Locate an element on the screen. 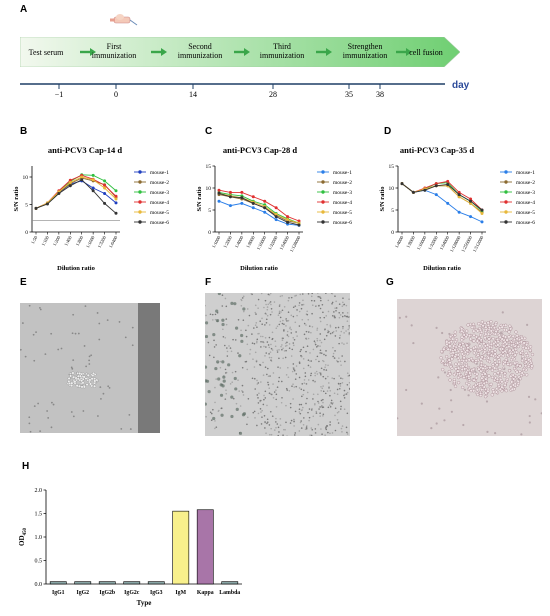 Image resolution: width=550 pixels, height=616 pixels. timeline-step-text: Strengthen is located at coordinates (365, 46).